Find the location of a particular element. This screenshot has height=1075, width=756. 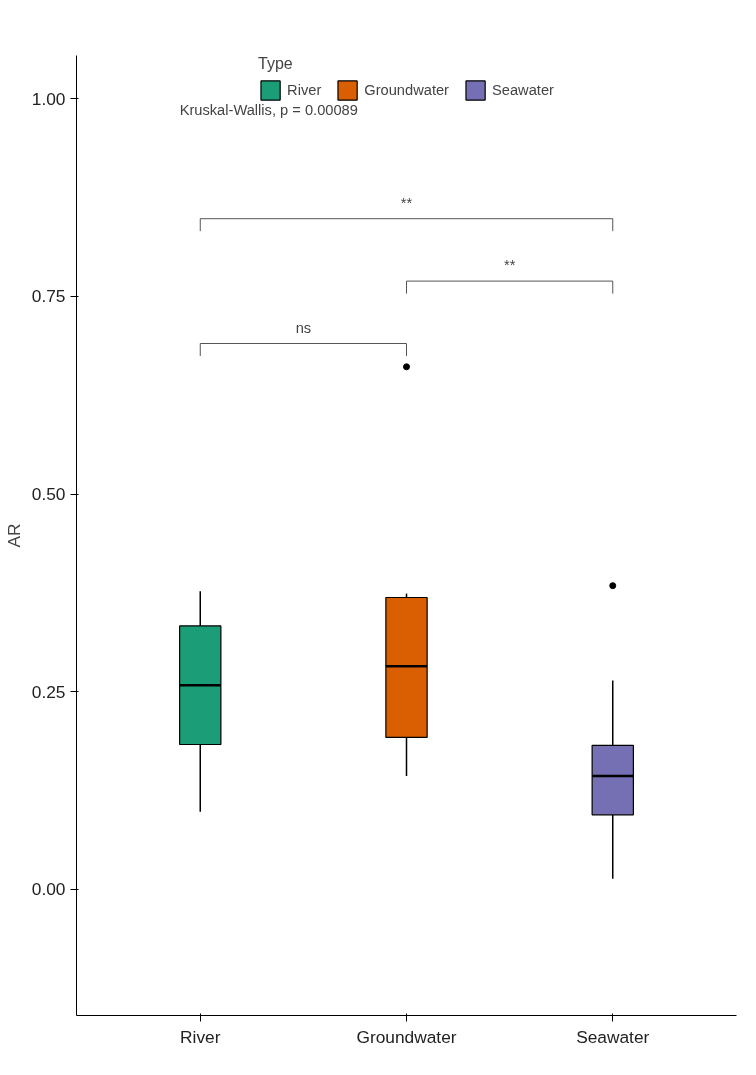

legend-label: Seawater is located at coordinates (523, 90).